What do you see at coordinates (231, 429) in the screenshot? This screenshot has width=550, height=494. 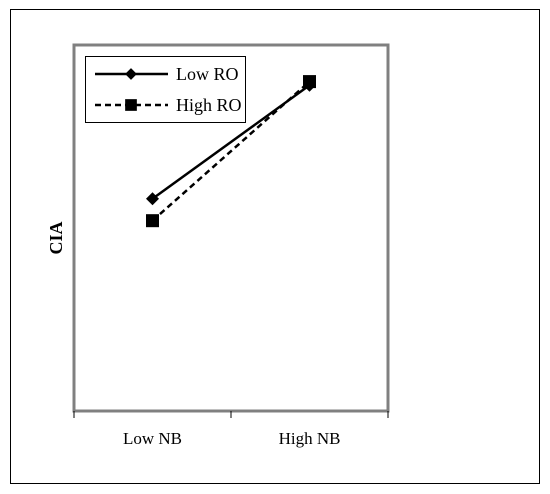 I see `x-axis: Low NB High NB` at bounding box center [231, 429].